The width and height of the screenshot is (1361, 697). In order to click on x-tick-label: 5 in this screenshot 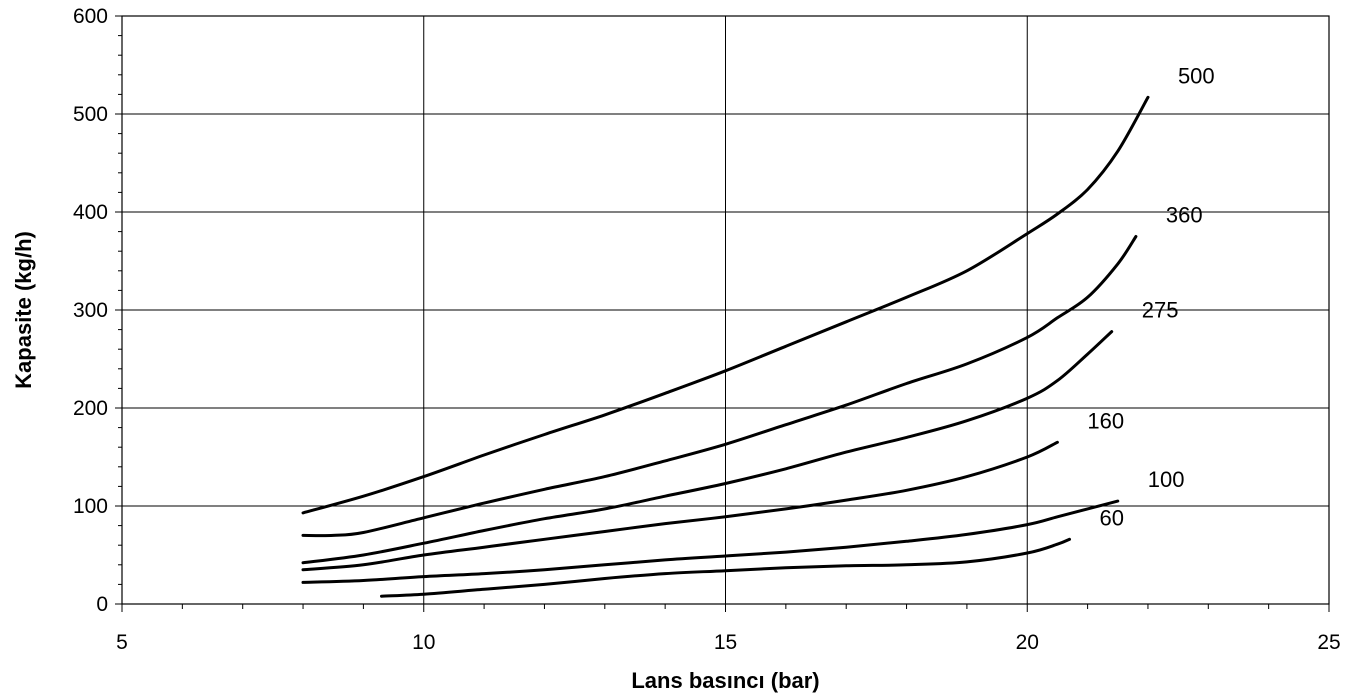, I will do `click(122, 642)`.